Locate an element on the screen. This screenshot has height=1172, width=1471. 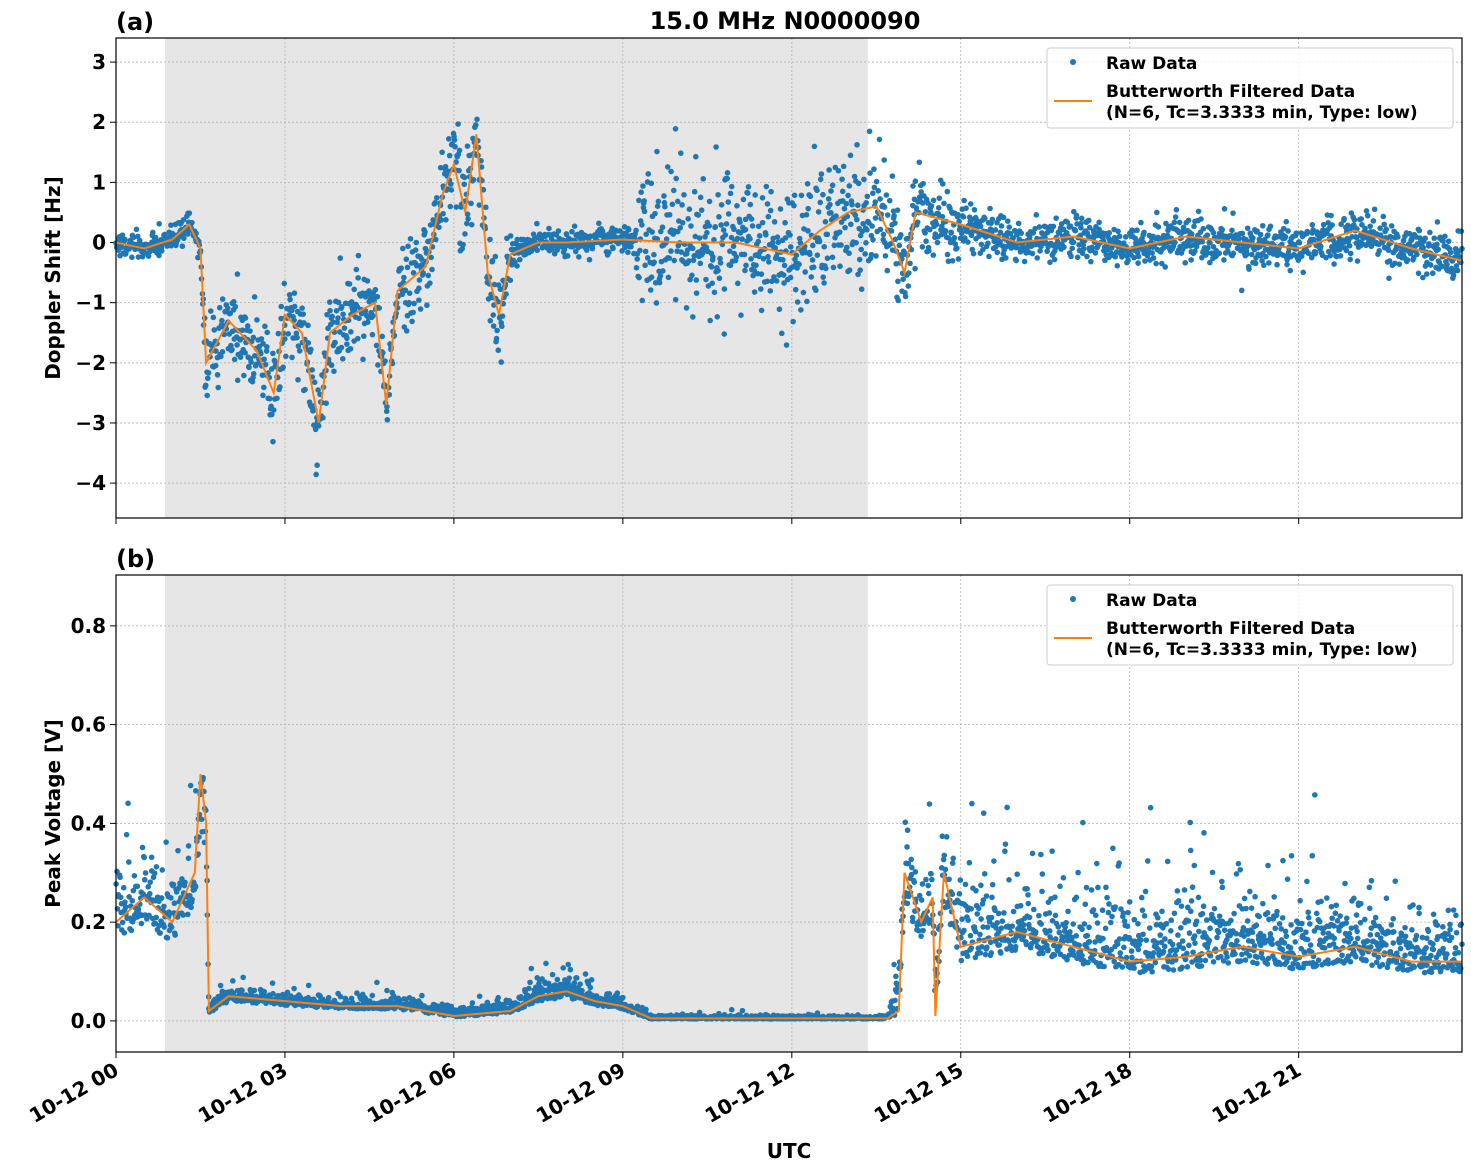
y-tick-label: −3 is located at coordinates (90, 423).